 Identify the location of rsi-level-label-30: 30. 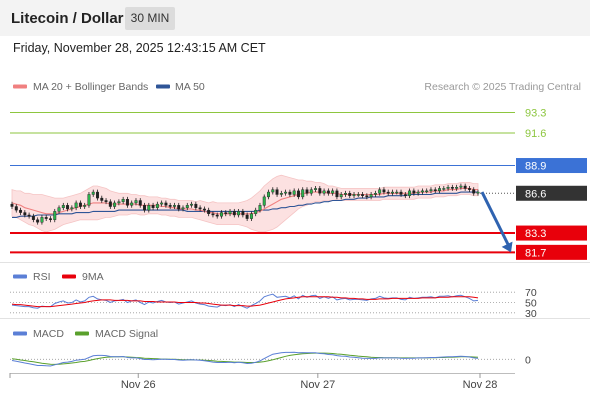
(531, 314).